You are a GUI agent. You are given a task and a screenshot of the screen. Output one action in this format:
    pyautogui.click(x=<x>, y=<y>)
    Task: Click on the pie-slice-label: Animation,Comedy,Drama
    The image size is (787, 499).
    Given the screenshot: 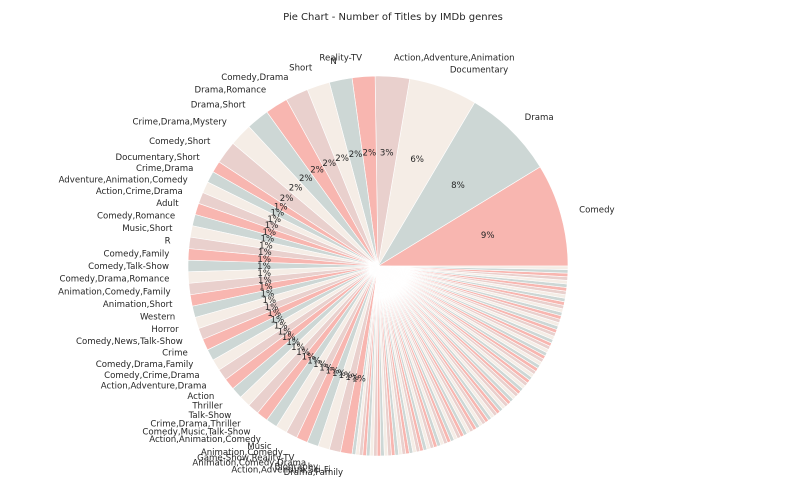 What is the action you would take?
    pyautogui.click(x=249, y=463)
    